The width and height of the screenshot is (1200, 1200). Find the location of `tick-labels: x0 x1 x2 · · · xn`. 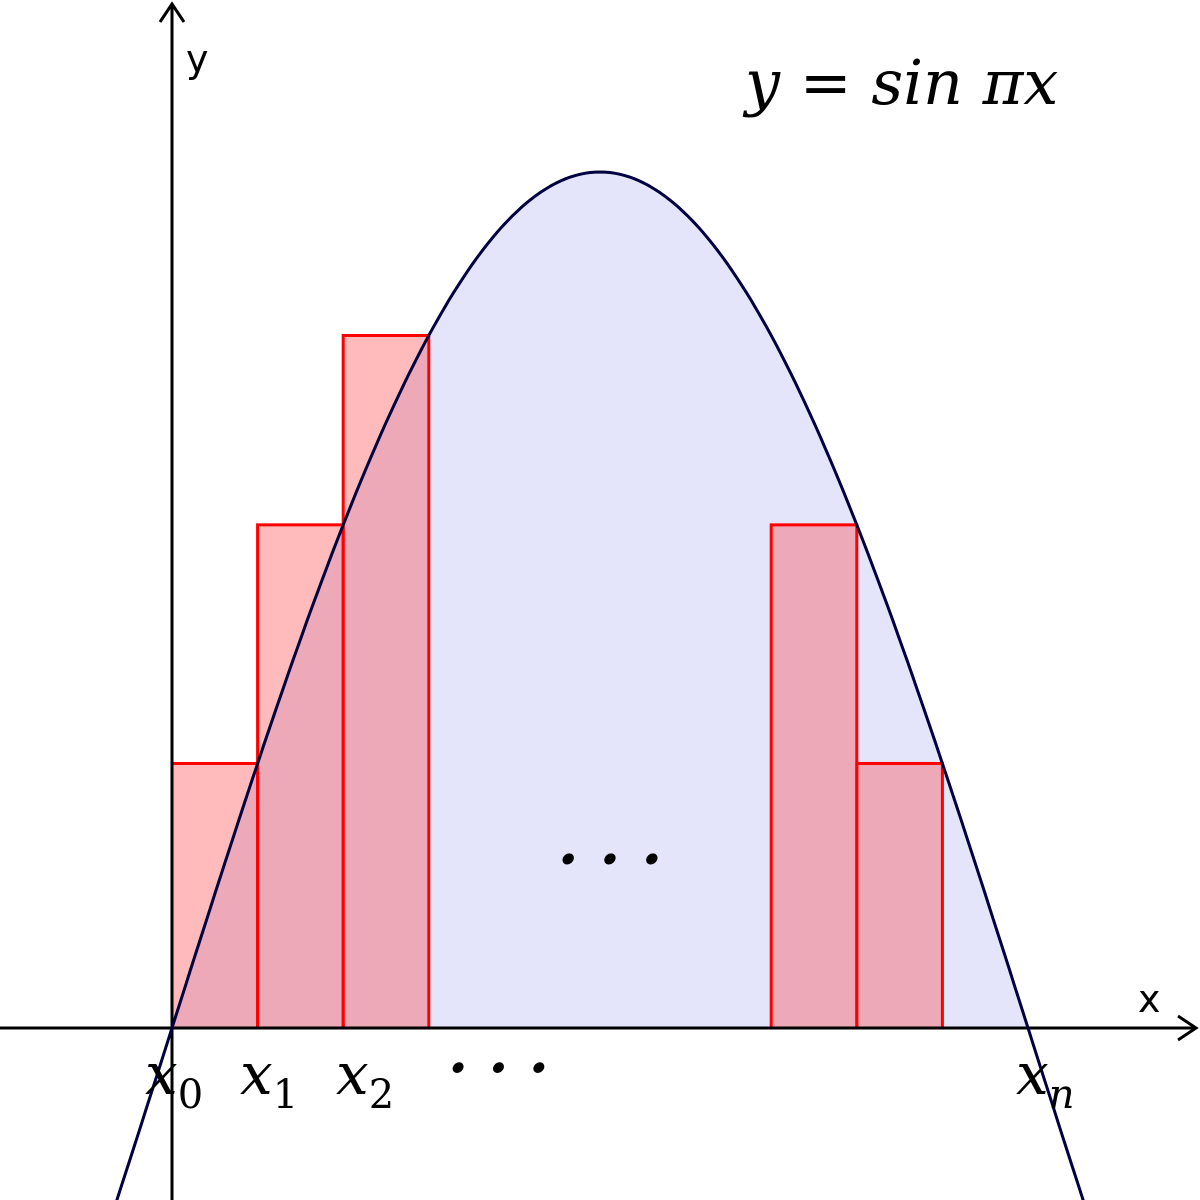

tick-labels: x0 x1 x2 · · · xn is located at coordinates (609, 1076).